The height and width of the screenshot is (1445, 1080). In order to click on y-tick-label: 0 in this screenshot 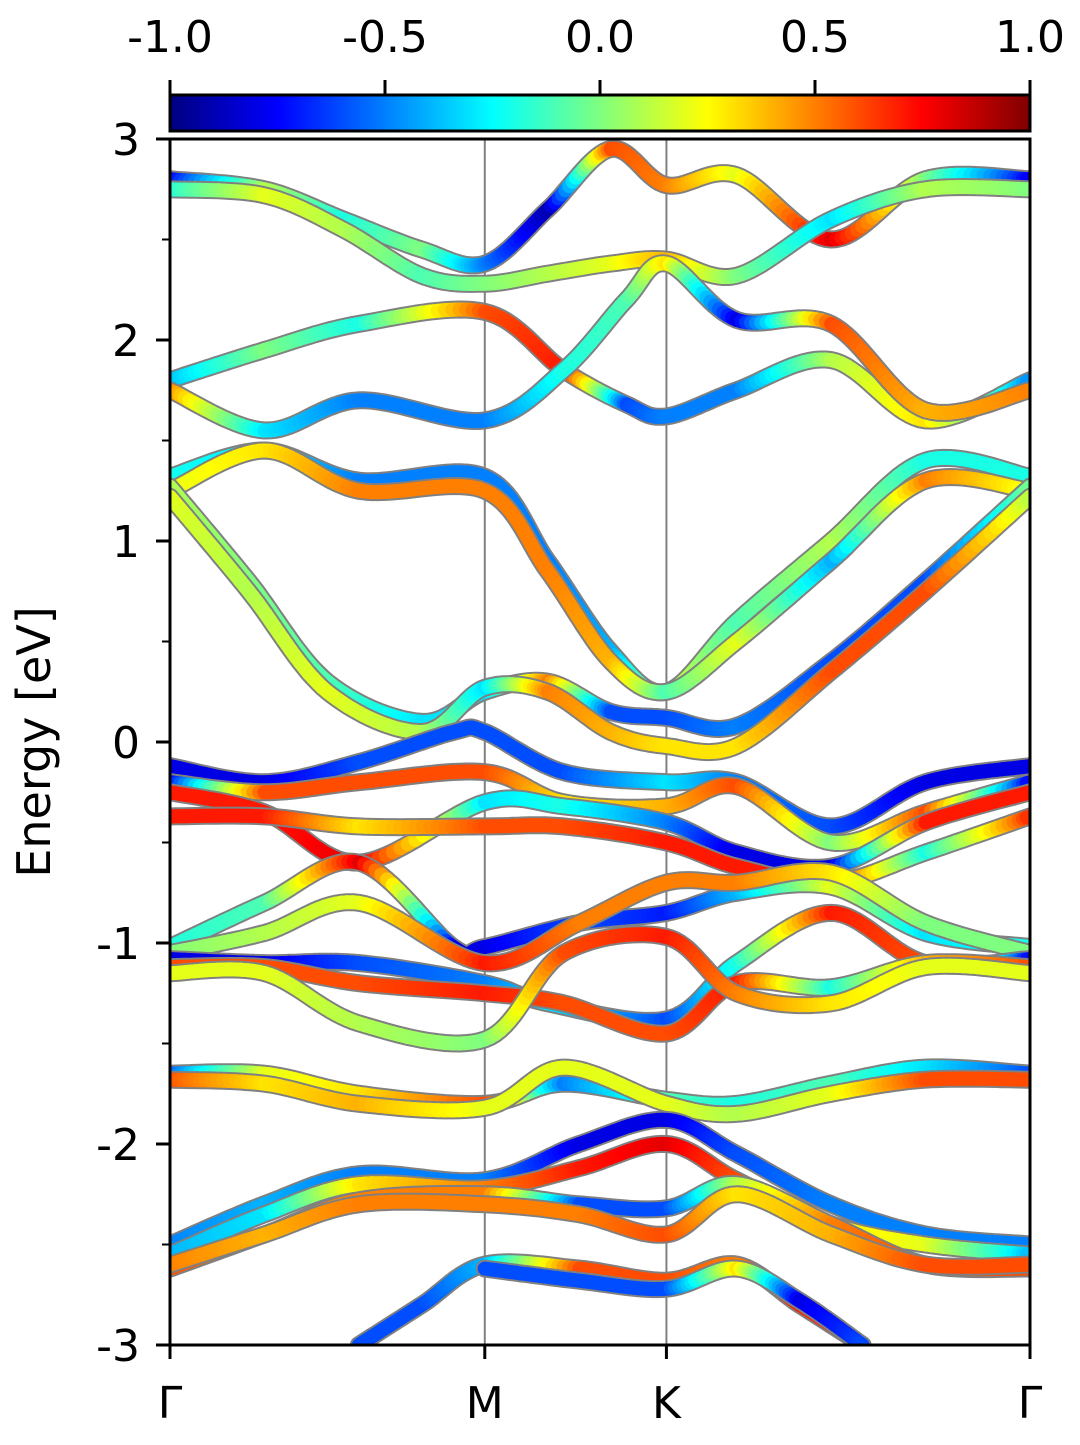, I will do `click(126, 743)`.